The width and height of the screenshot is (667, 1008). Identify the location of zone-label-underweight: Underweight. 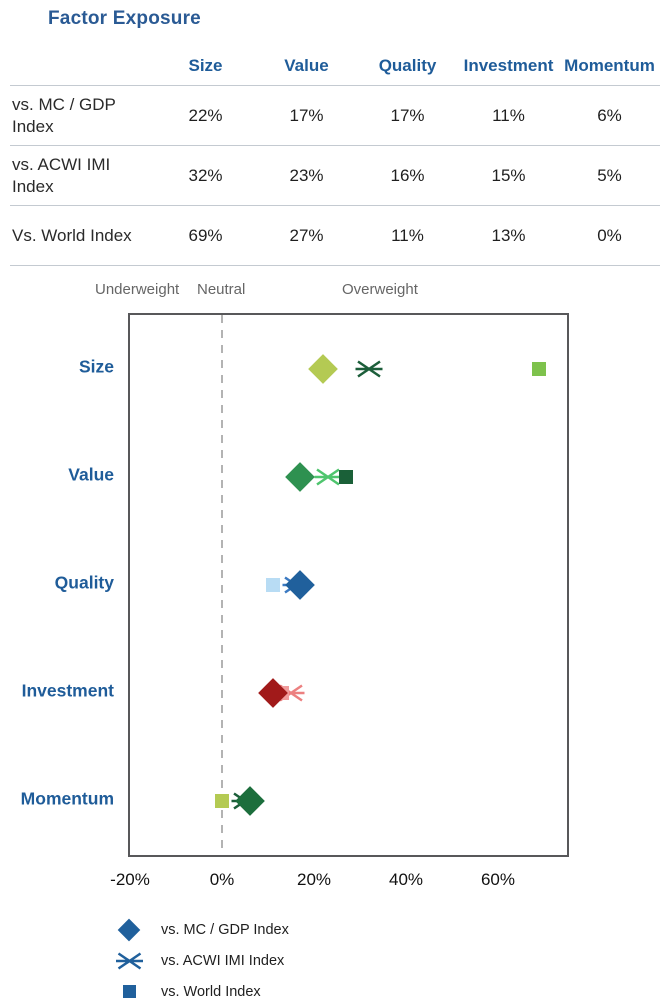
(137, 289).